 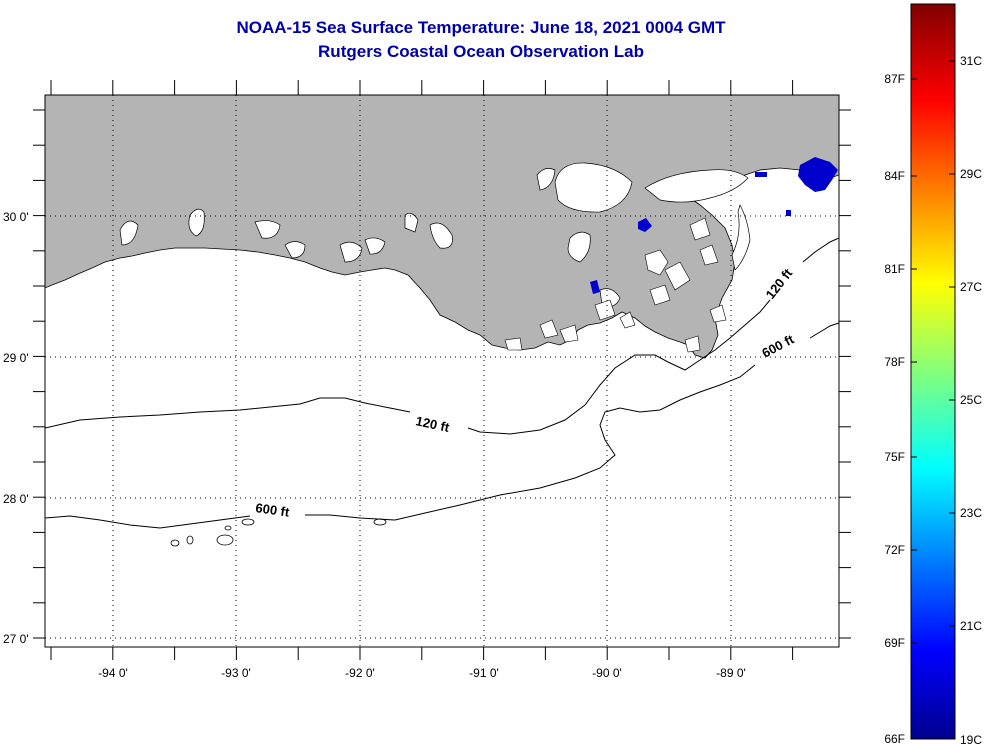 I want to click on inland-lakes, so click(x=435, y=234).